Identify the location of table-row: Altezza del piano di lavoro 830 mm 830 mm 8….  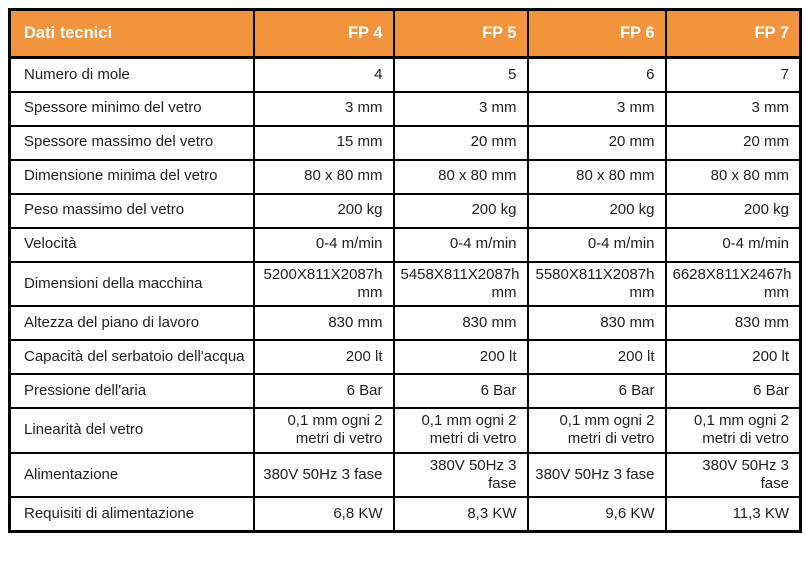
(405, 323).